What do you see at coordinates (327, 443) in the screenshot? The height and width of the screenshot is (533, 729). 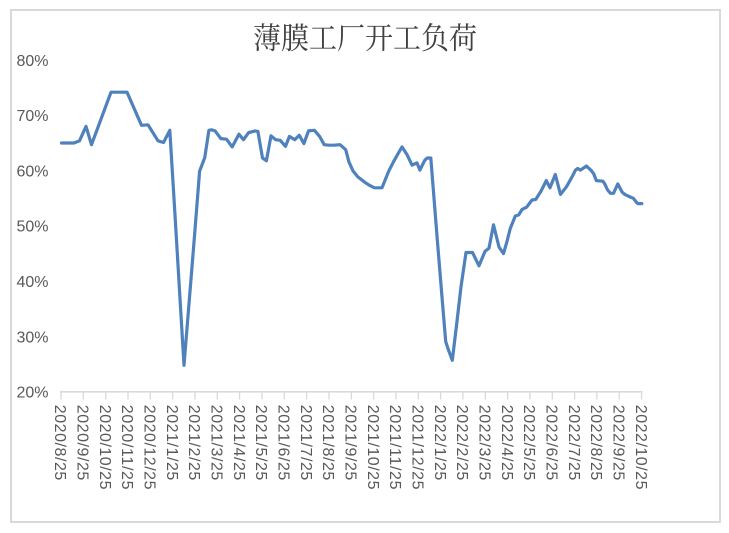 I see `svg-text: 2021/8/25` at bounding box center [327, 443].